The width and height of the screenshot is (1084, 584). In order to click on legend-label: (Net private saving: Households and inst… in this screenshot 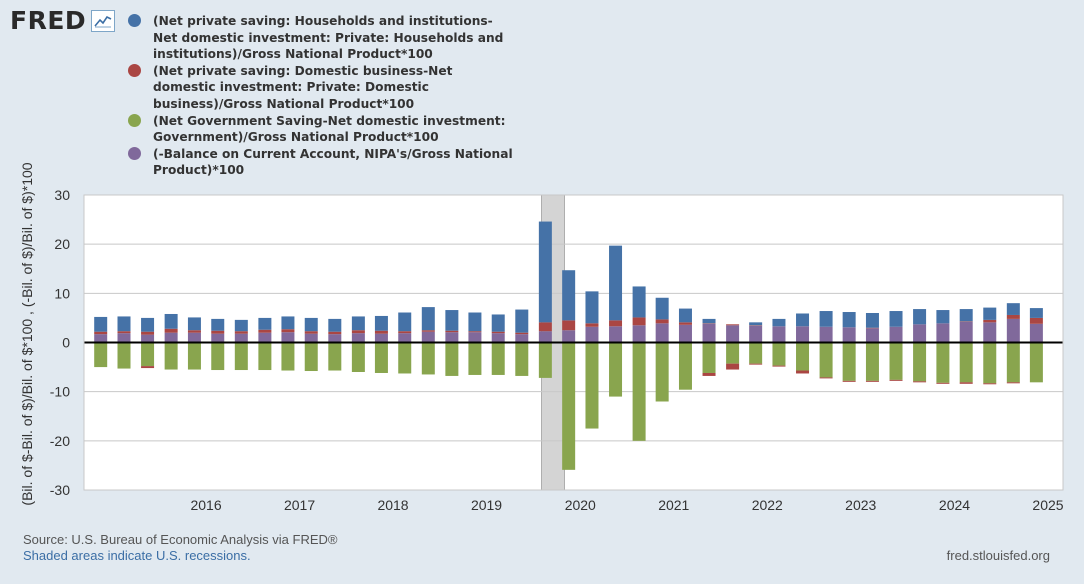, I will do `click(328, 38)`.